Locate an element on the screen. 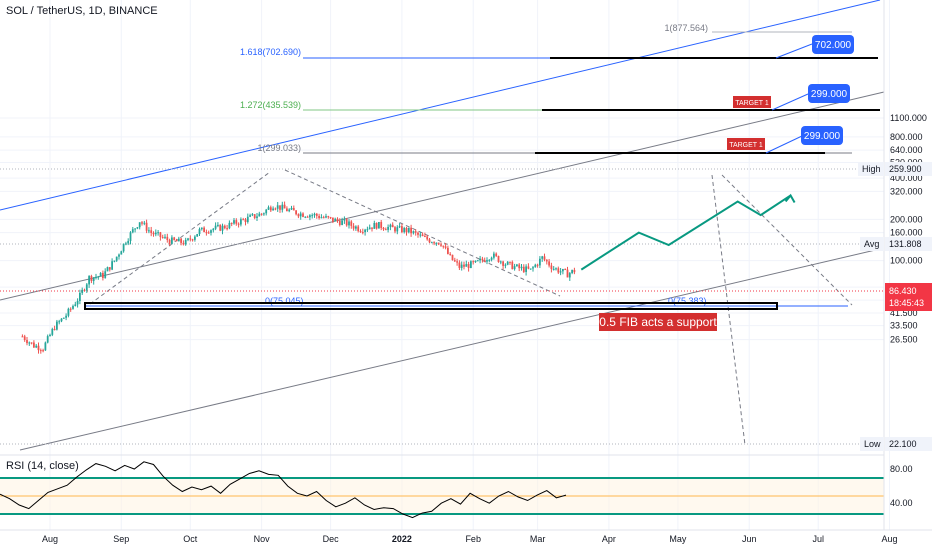 Image resolution: width=932 pixels, height=550 pixels. callout-435-box is located at coordinates (829, 93).